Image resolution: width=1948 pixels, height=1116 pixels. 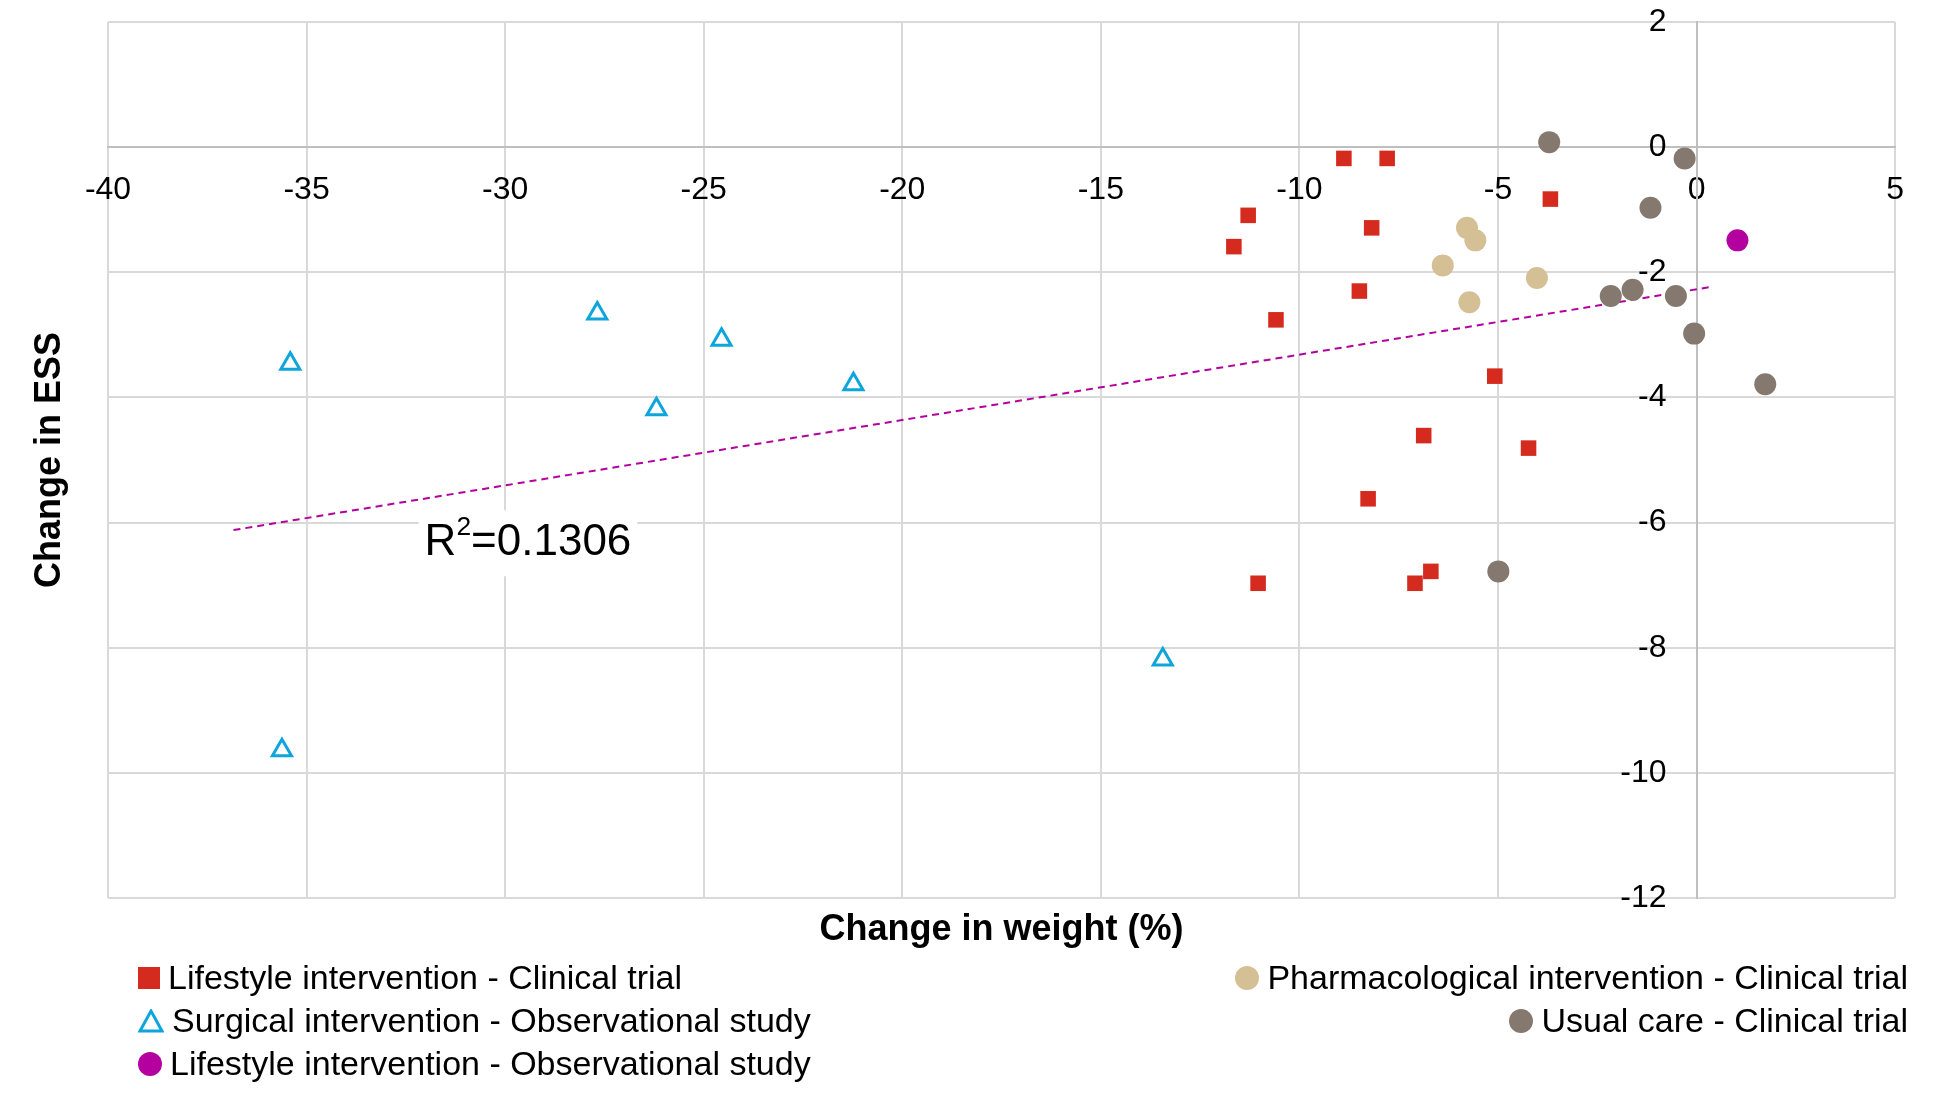 What do you see at coordinates (1100, 188) in the screenshot?
I see `x-tick-label: -15` at bounding box center [1100, 188].